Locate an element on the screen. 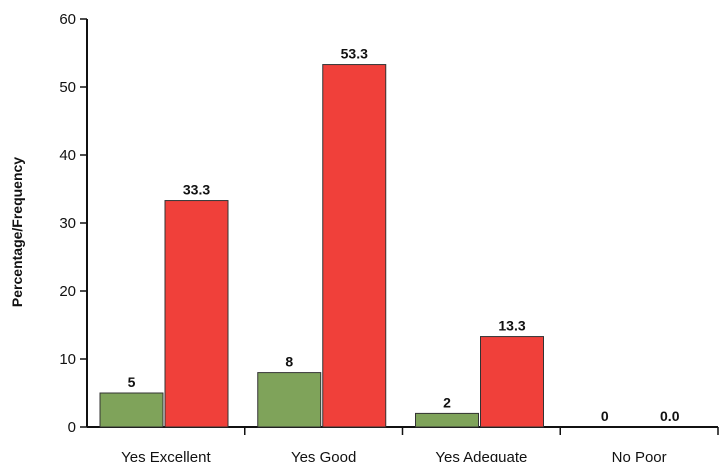  y-axis-title: Percentage/Frequency is located at coordinates (17, 232).